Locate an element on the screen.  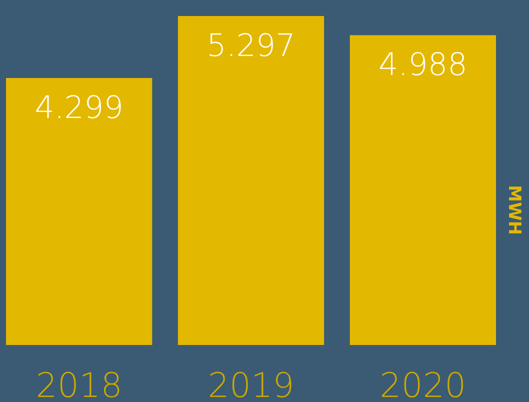
x-tick-label: 2018 is located at coordinates (79, 384).